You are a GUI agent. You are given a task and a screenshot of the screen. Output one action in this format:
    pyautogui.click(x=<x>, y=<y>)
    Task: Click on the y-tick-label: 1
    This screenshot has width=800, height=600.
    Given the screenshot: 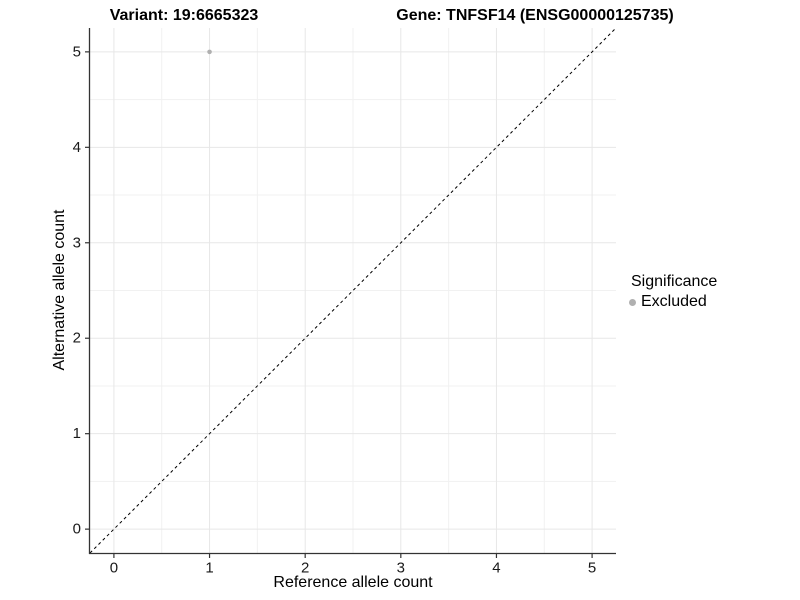 What is the action you would take?
    pyautogui.click(x=77, y=433)
    